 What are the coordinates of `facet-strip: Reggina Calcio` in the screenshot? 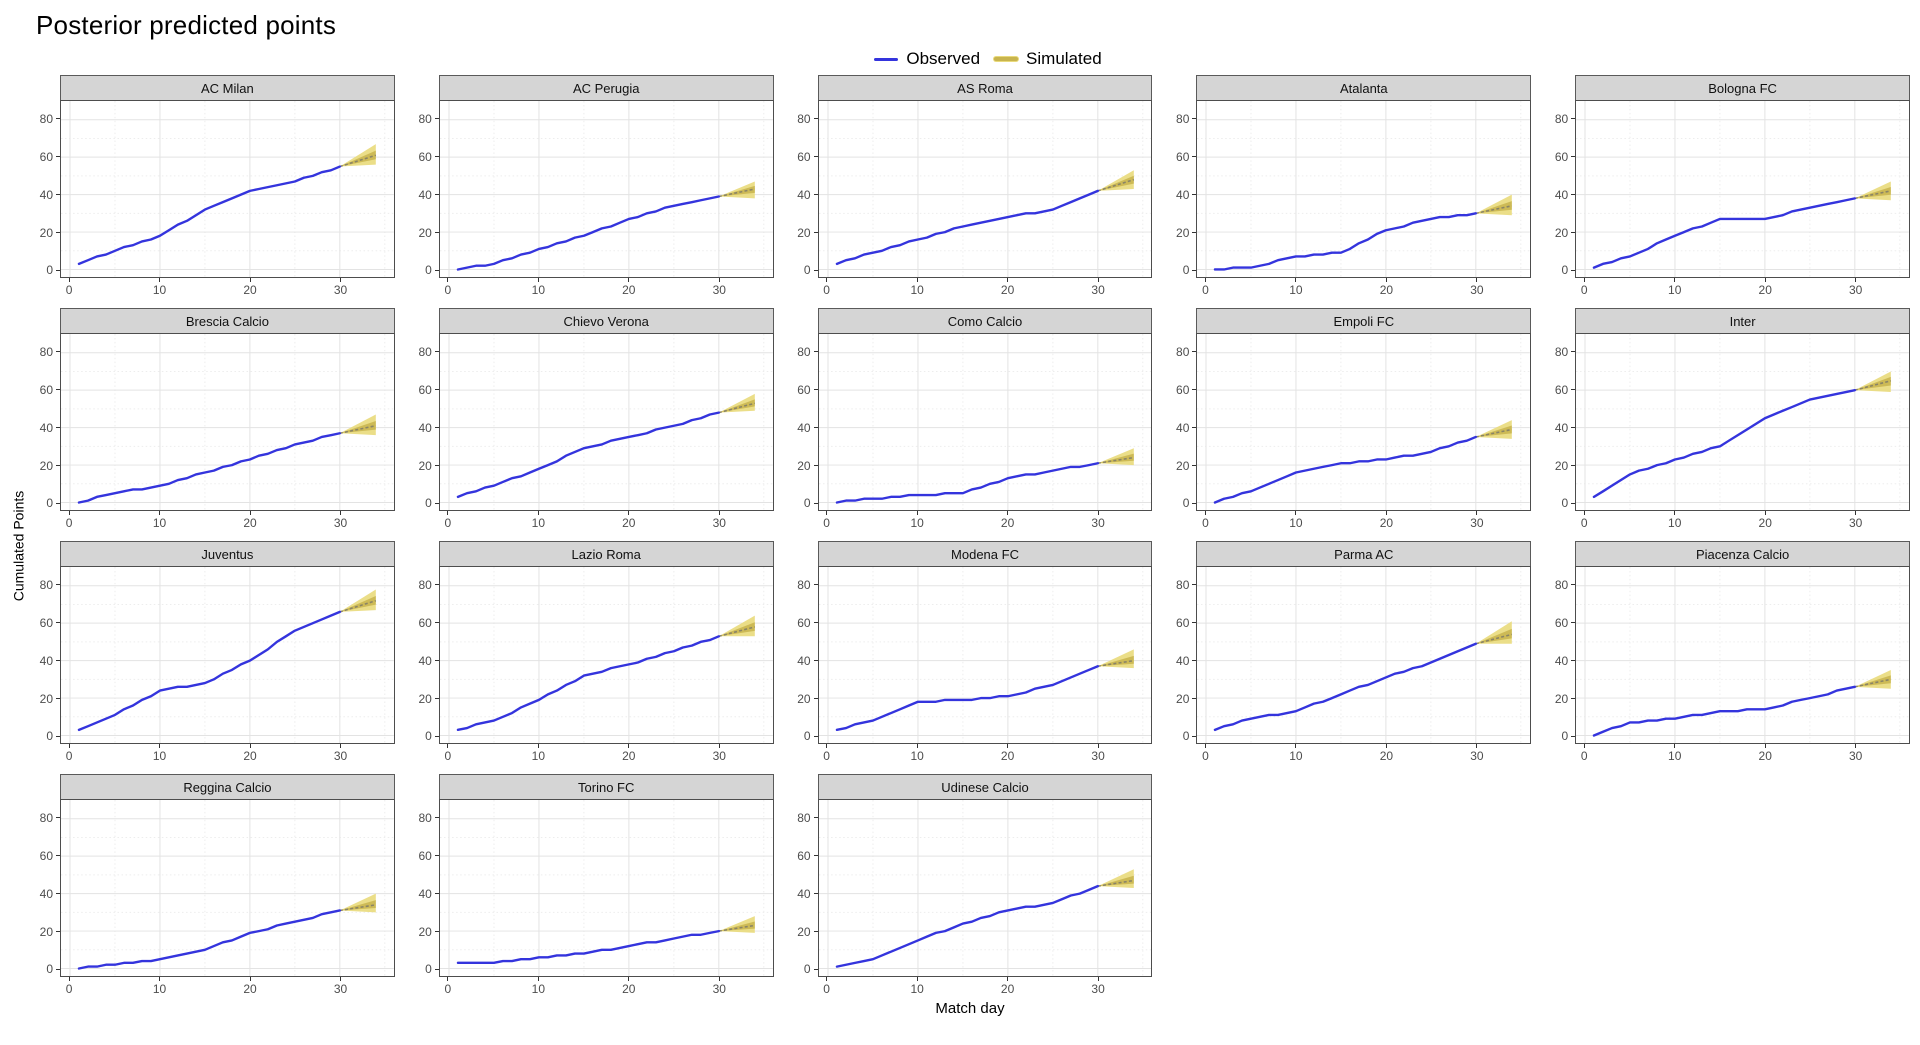 It's located at (227, 786).